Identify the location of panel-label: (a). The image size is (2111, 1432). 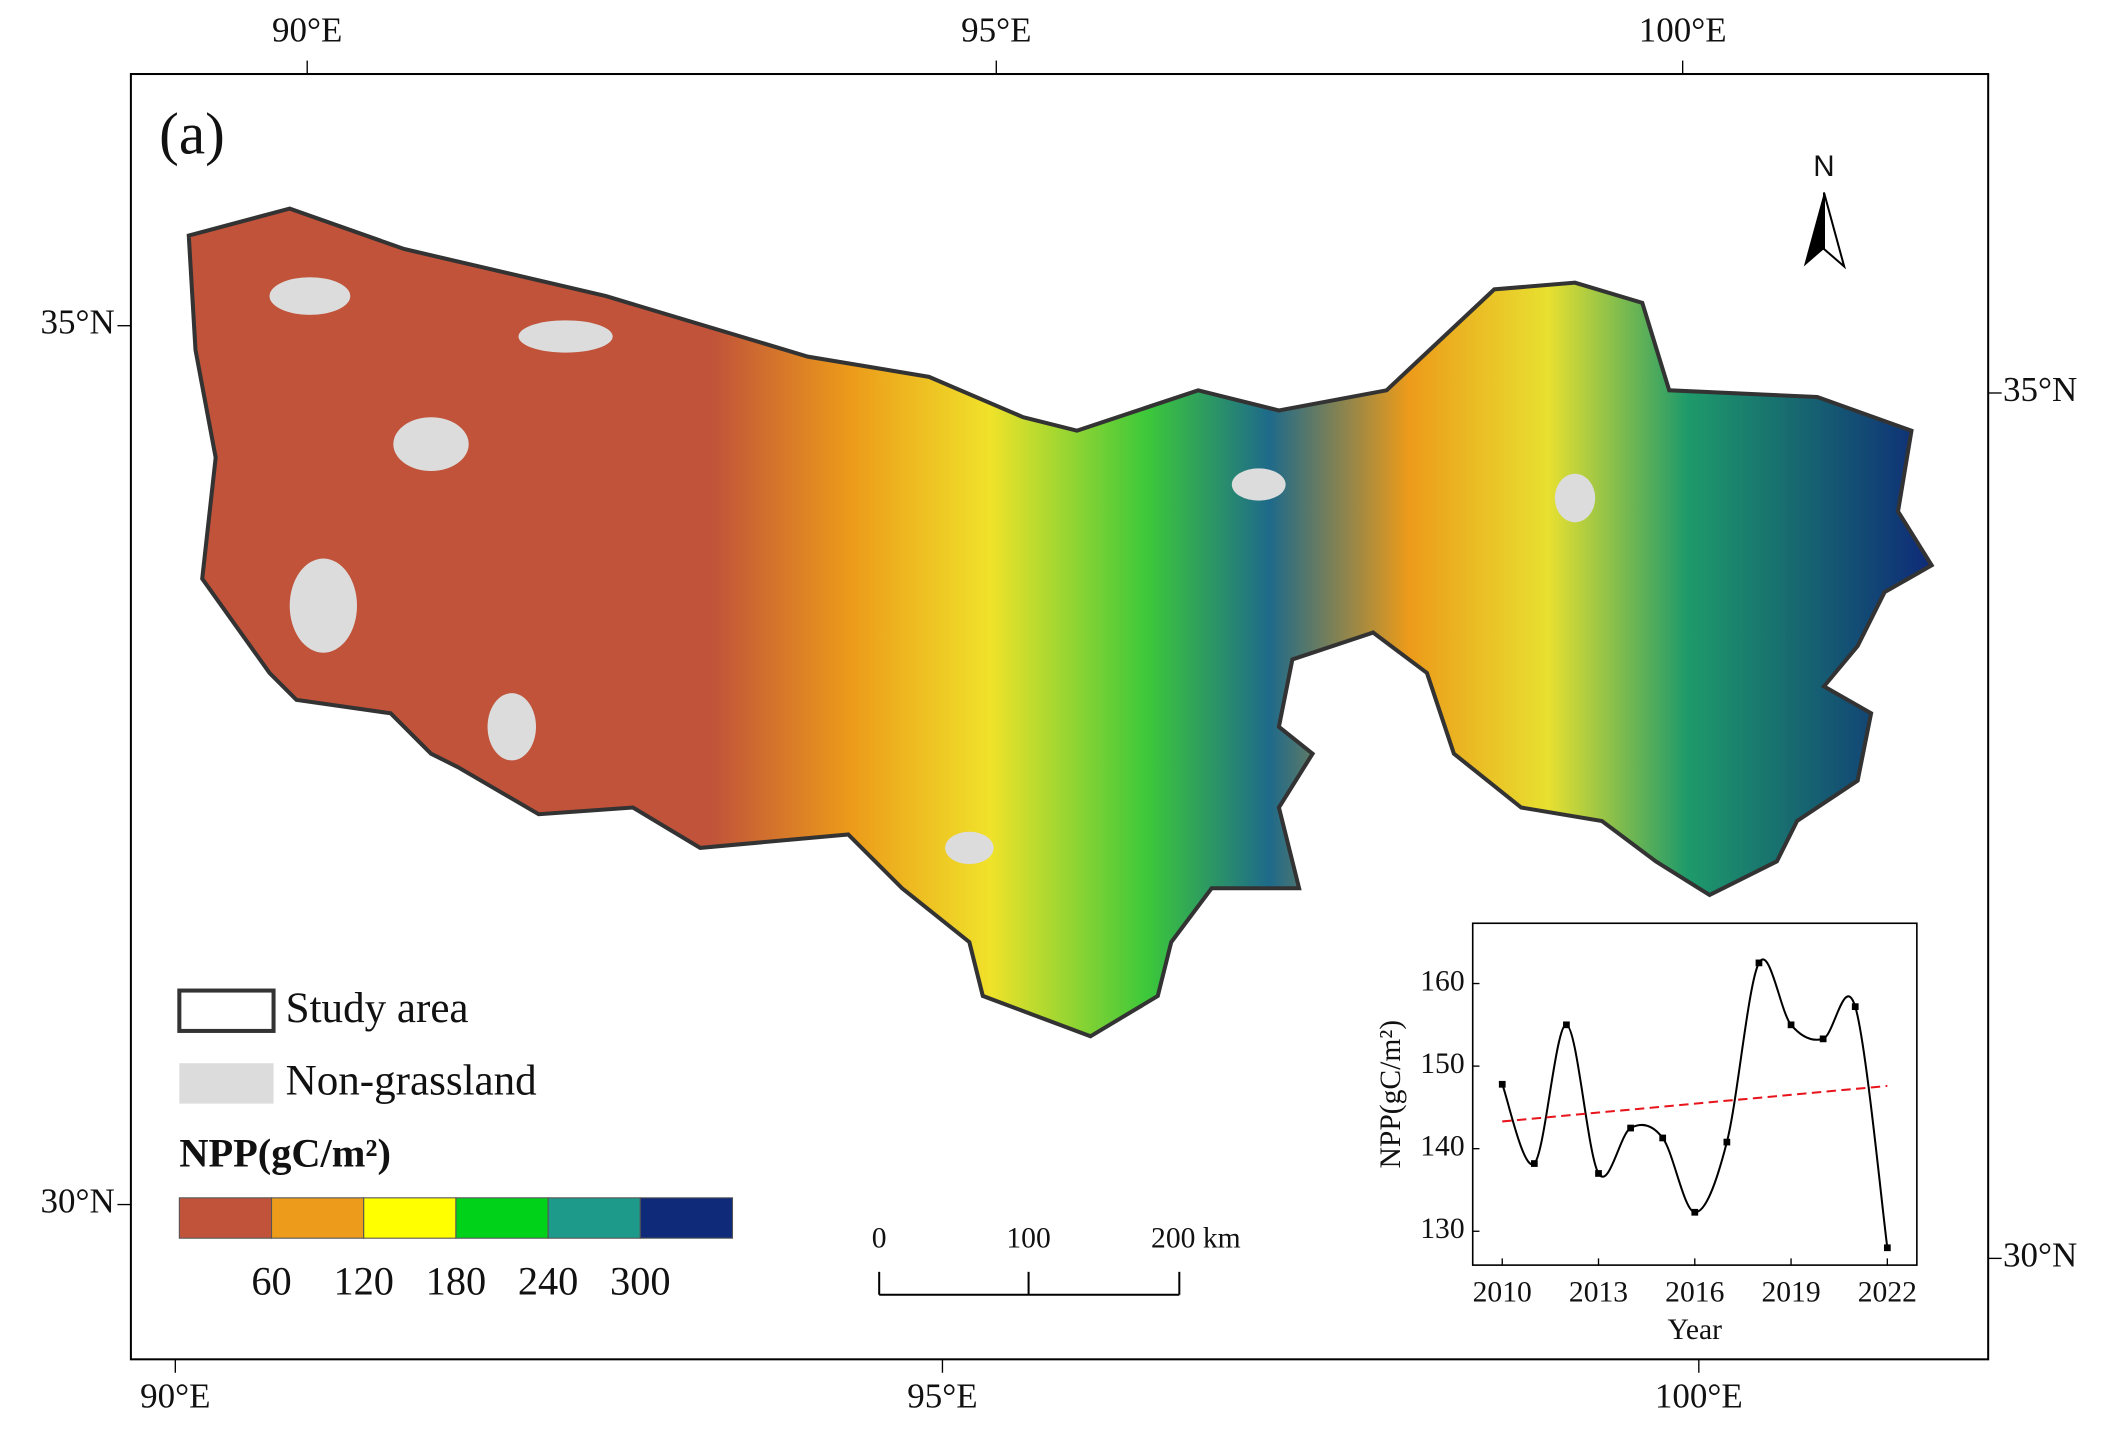
(192, 134).